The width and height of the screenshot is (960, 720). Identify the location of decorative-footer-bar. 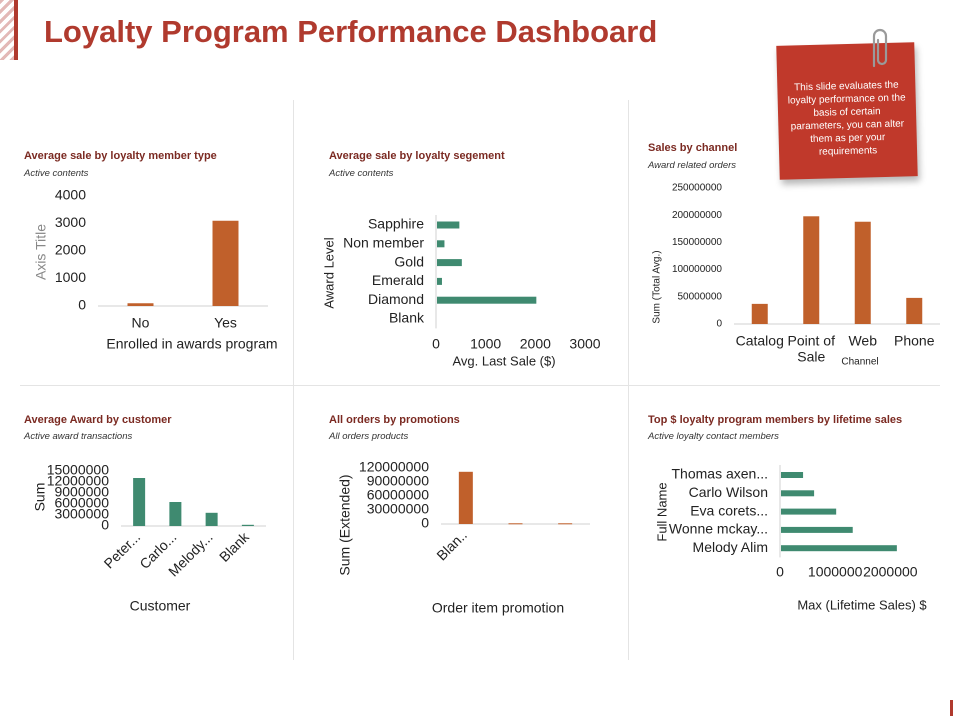
(951, 708).